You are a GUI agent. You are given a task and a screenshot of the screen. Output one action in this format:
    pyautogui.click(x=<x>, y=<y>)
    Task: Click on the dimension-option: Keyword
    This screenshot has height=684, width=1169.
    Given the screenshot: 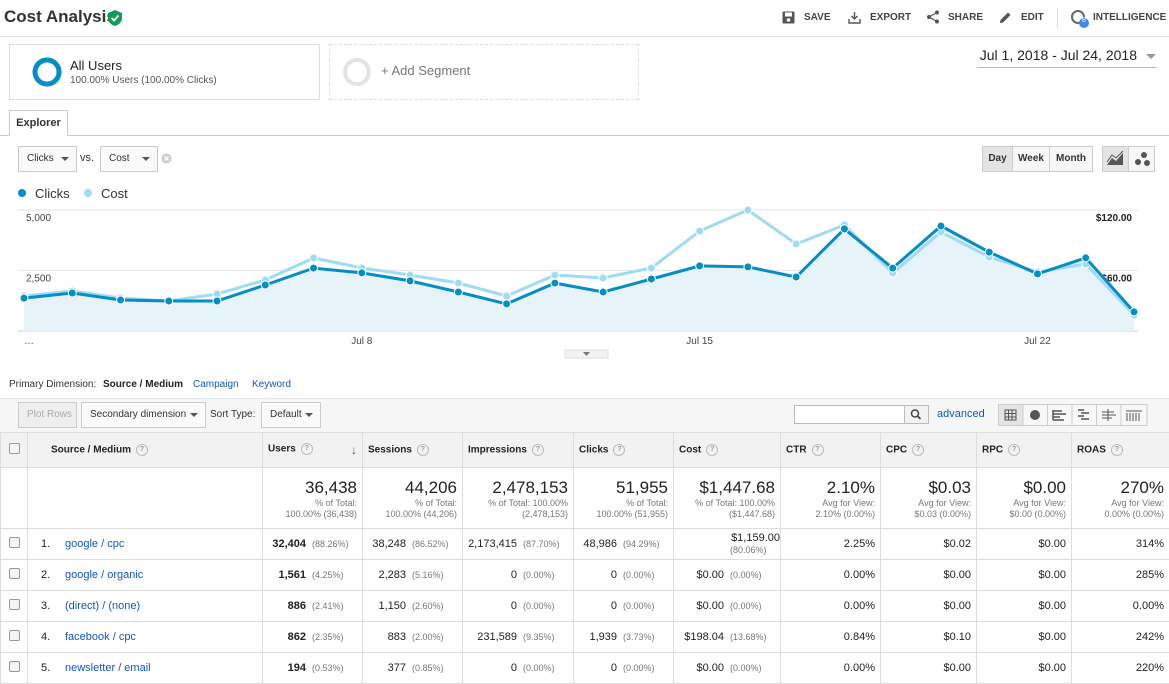 What is the action you would take?
    pyautogui.click(x=271, y=384)
    